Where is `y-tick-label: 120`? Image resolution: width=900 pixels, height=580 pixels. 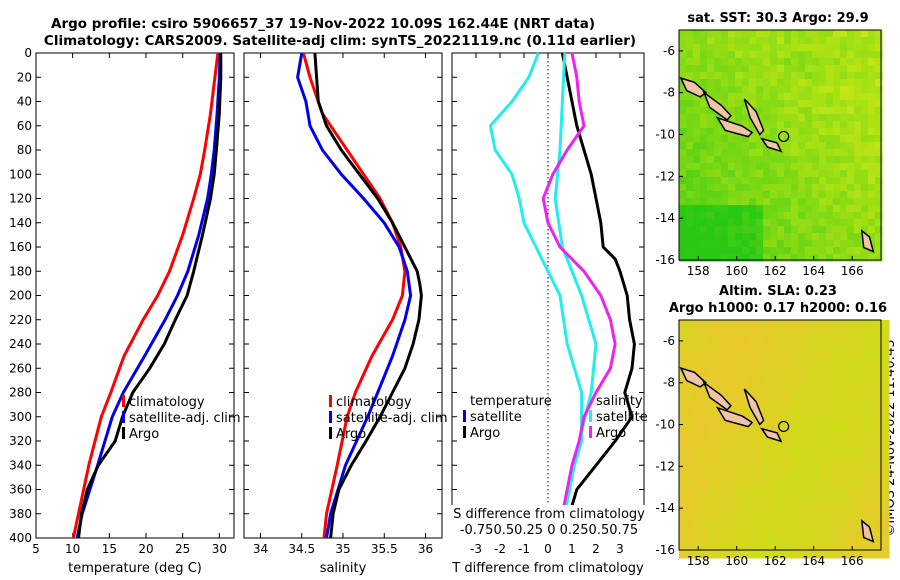
y-tick-label: 120 is located at coordinates (20, 199).